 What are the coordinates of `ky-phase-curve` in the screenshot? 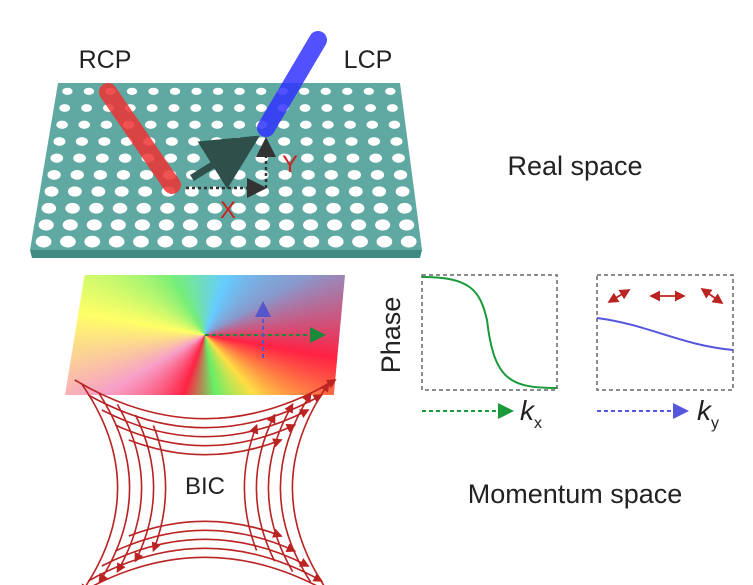 It's located at (665, 334).